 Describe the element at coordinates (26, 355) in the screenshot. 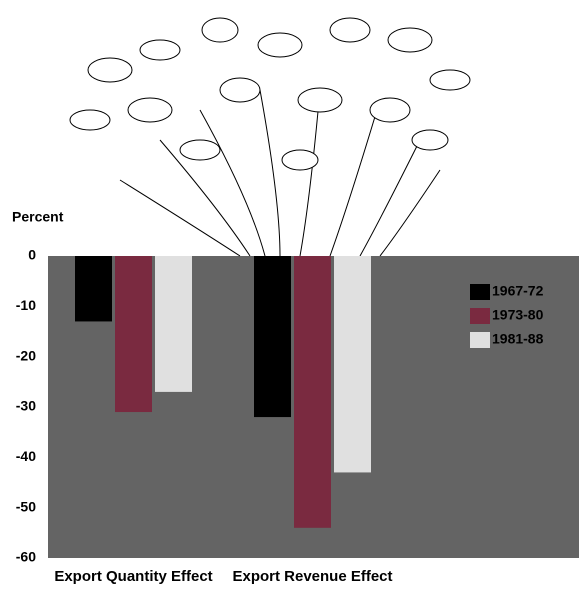

I see `y-tick-label: -20` at that location.